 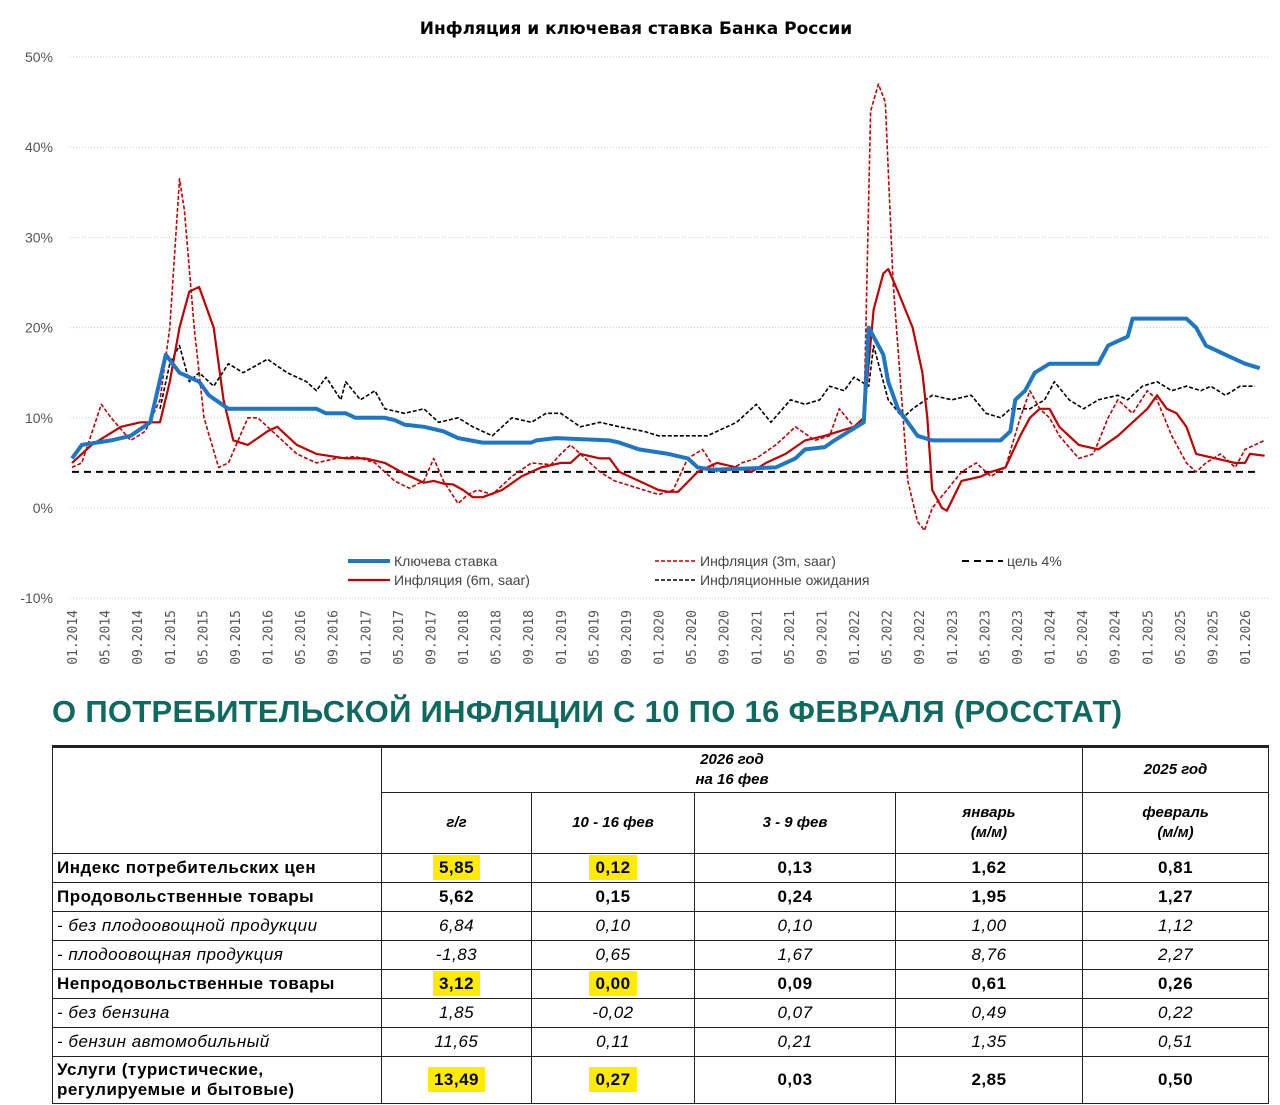 I want to click on table-cell: 1,00, so click(x=989, y=926).